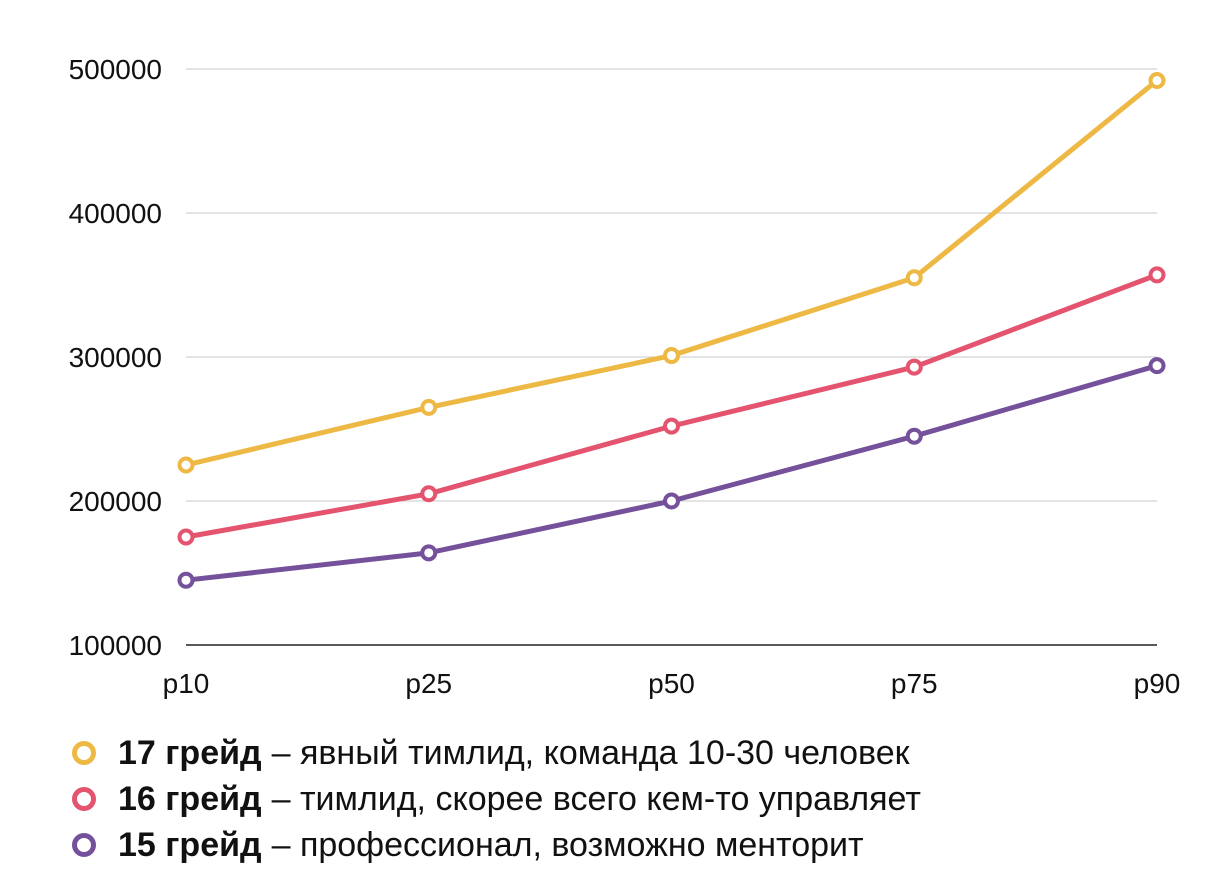 The height and width of the screenshot is (872, 1208). What do you see at coordinates (428, 683) in the screenshot?
I see `x-tick-label: p25` at bounding box center [428, 683].